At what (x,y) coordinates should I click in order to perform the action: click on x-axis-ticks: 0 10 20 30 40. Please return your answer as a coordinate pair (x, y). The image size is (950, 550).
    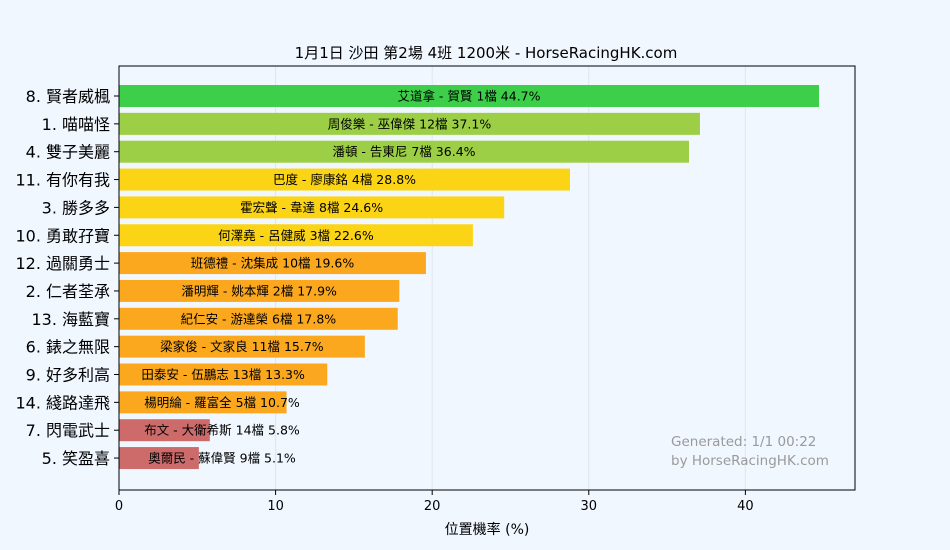
    Looking at the image, I should click on (434, 502).